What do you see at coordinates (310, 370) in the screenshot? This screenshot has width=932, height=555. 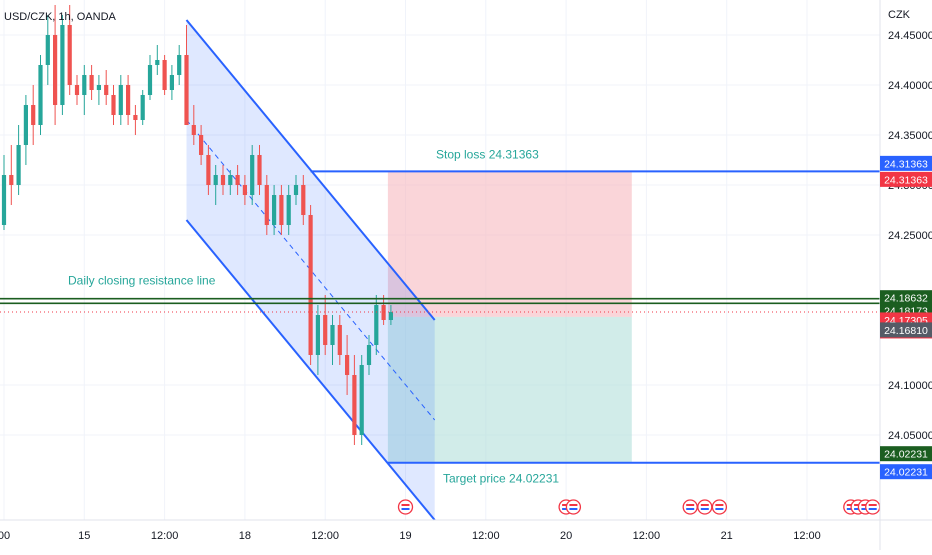 I see `channel-lower-line` at bounding box center [310, 370].